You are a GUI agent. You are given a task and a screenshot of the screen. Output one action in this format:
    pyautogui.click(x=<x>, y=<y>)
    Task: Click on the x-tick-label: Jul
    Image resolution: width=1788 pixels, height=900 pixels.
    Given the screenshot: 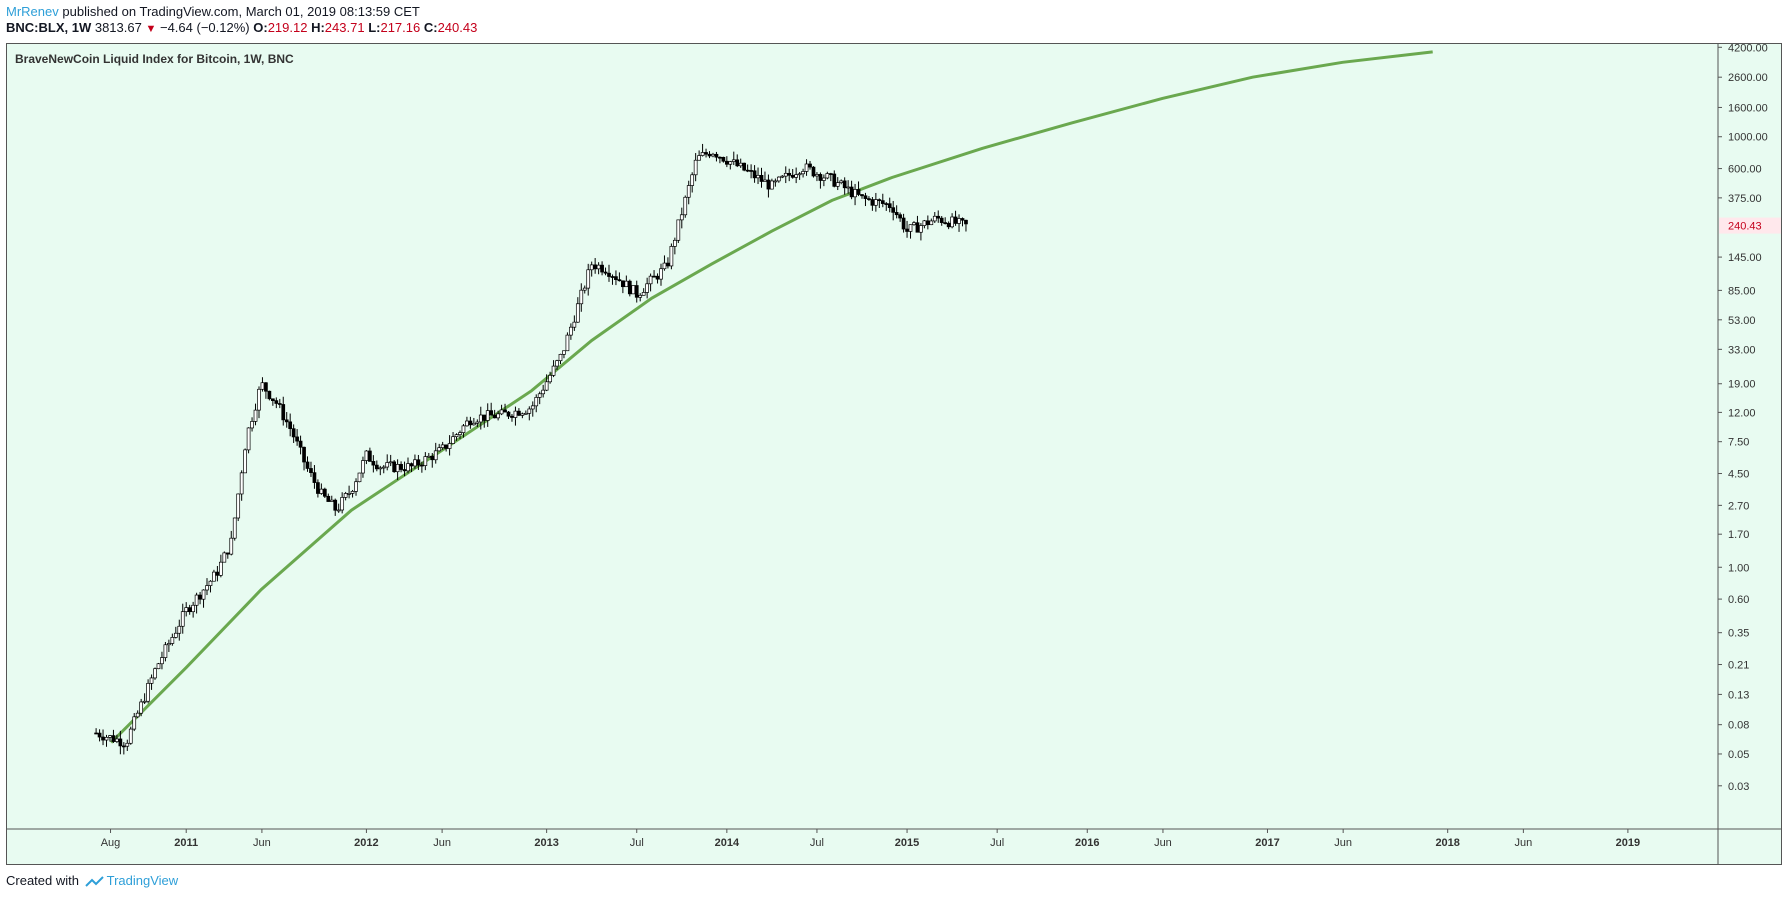 What is the action you would take?
    pyautogui.click(x=997, y=843)
    